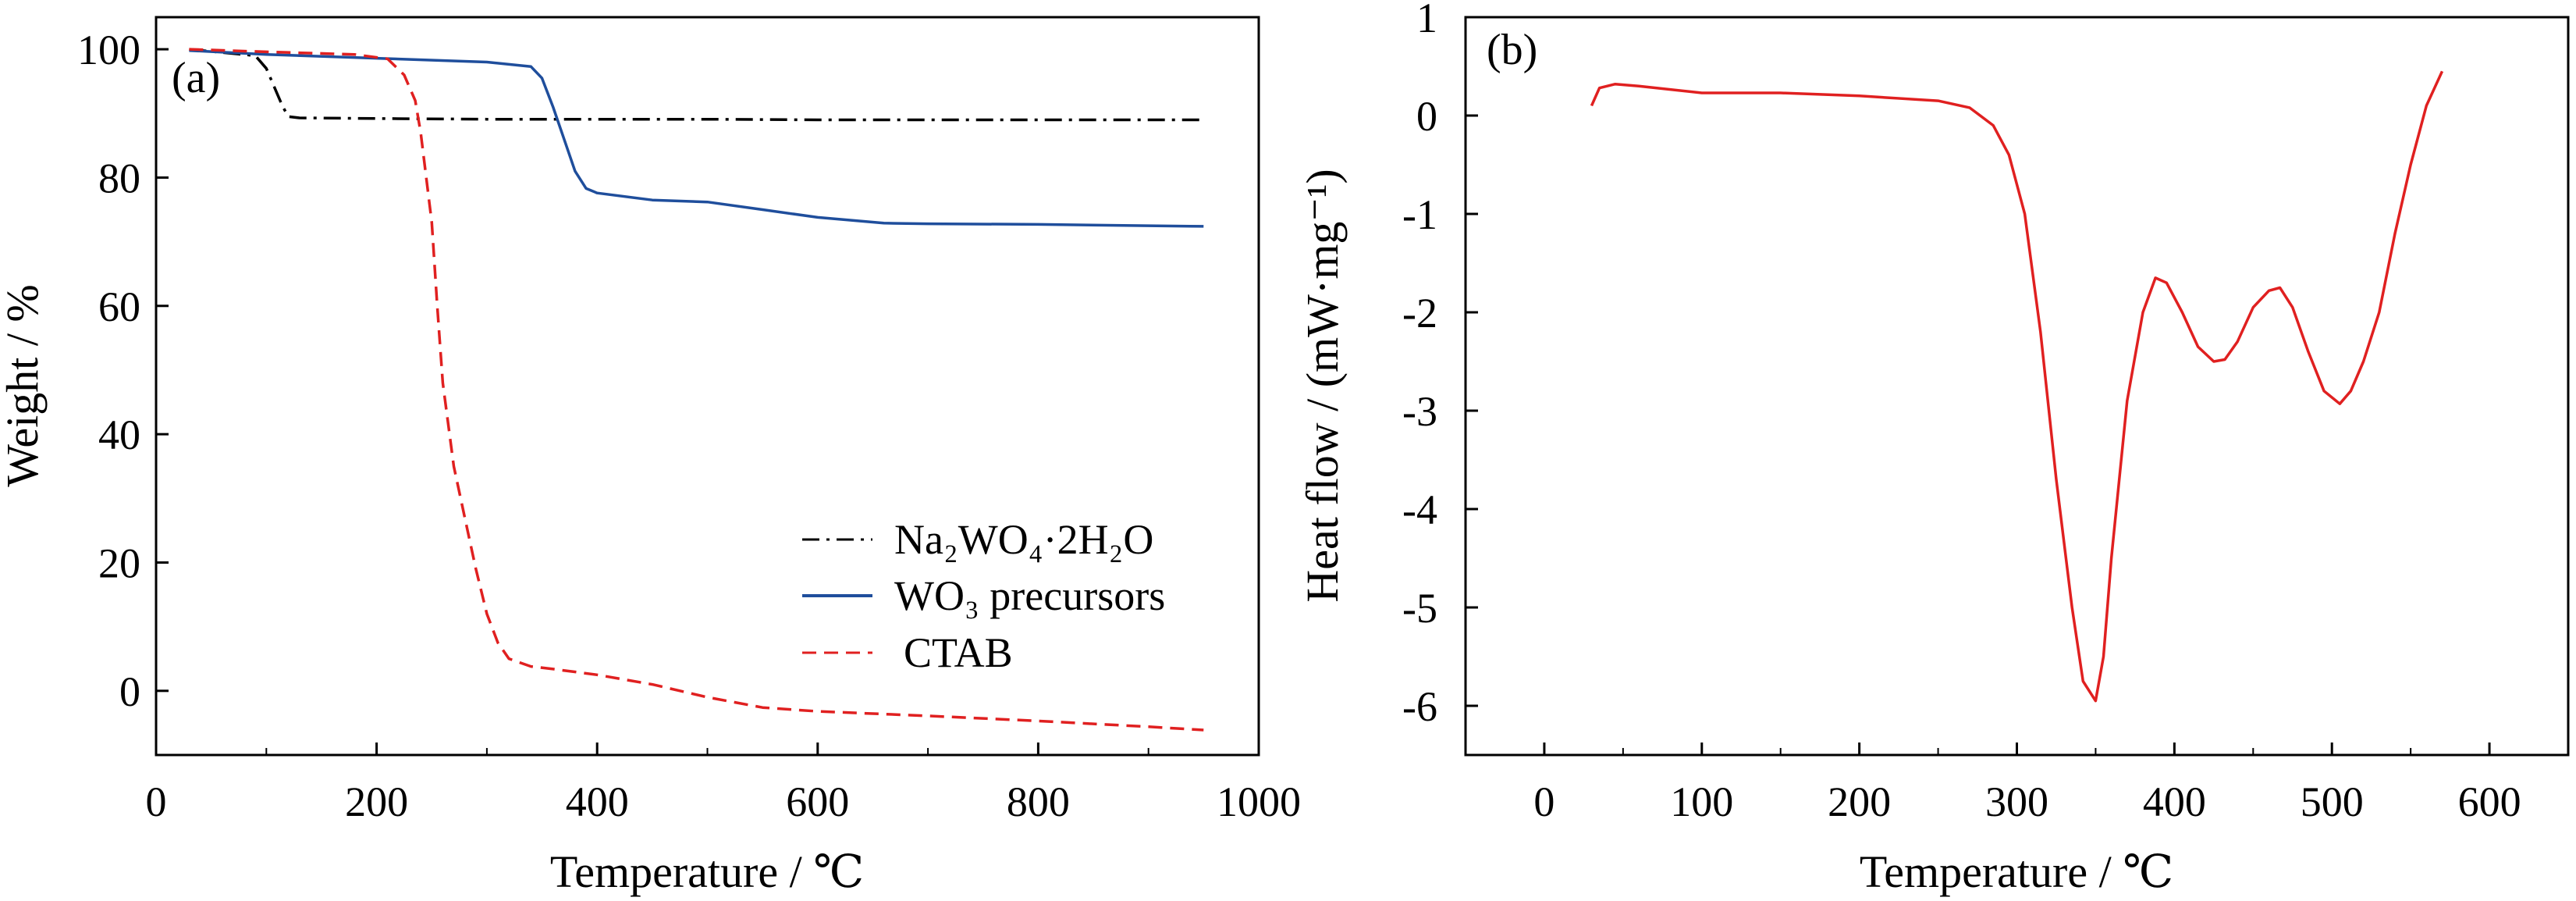  What do you see at coordinates (1419, 411) in the screenshot?
I see `y-tick-label: -3` at bounding box center [1419, 411].